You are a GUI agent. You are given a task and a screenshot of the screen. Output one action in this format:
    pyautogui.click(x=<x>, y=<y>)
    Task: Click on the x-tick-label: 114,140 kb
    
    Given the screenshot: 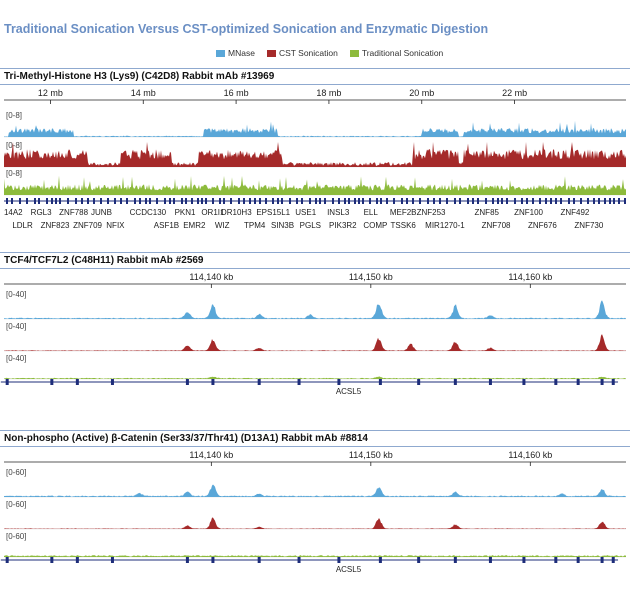 What is the action you would take?
    pyautogui.click(x=211, y=277)
    